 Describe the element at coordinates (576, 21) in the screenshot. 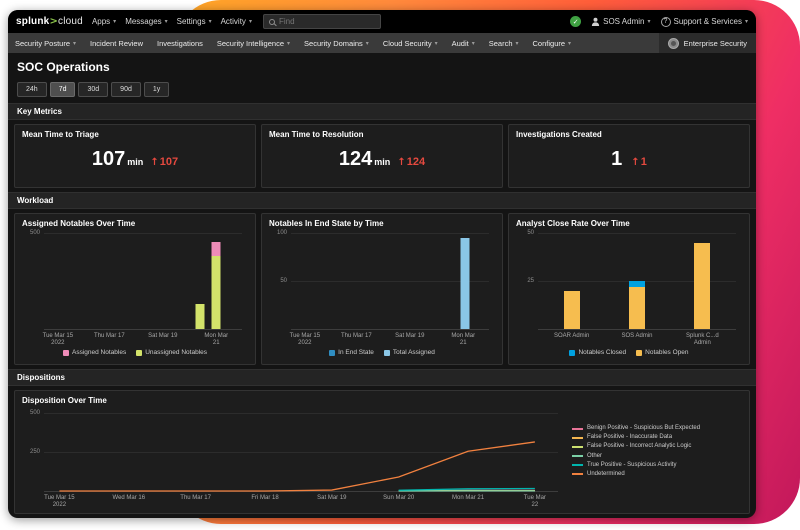

I see `health-status-icon: ✓` at that location.